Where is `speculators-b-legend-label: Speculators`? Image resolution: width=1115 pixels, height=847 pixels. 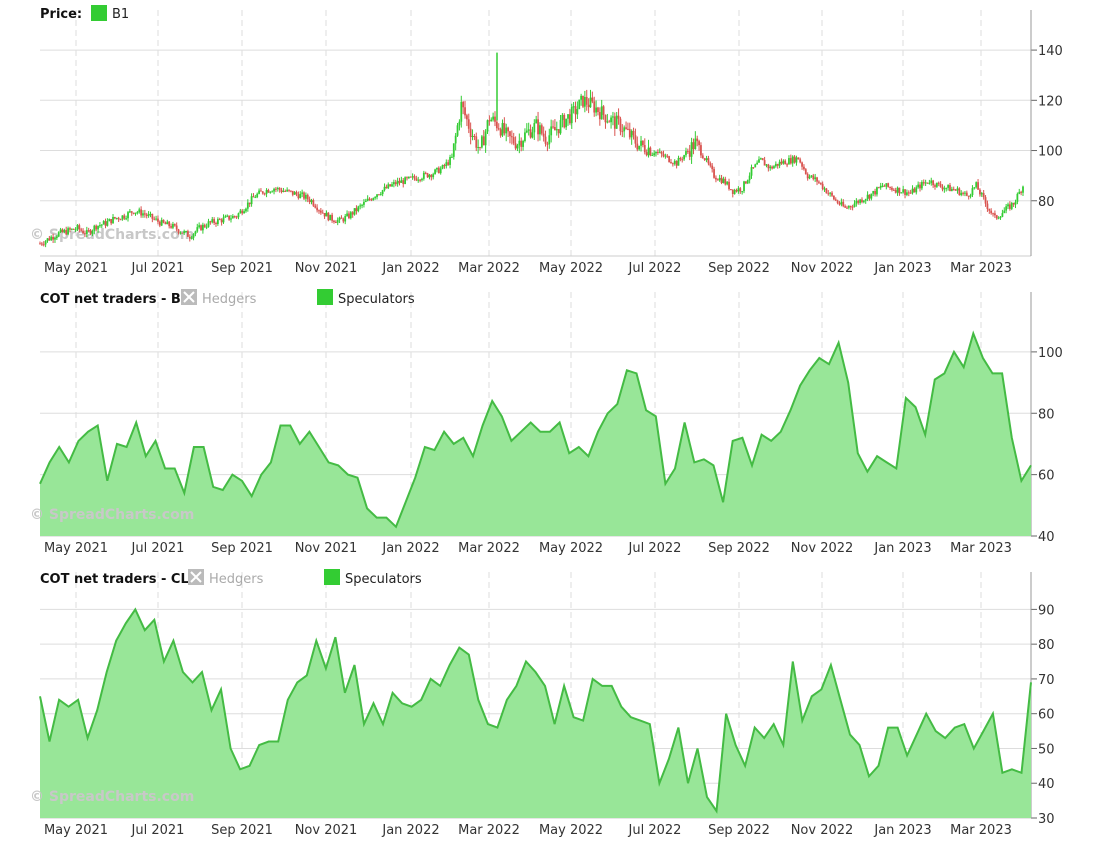 speculators-b-legend-label: Speculators is located at coordinates (376, 299).